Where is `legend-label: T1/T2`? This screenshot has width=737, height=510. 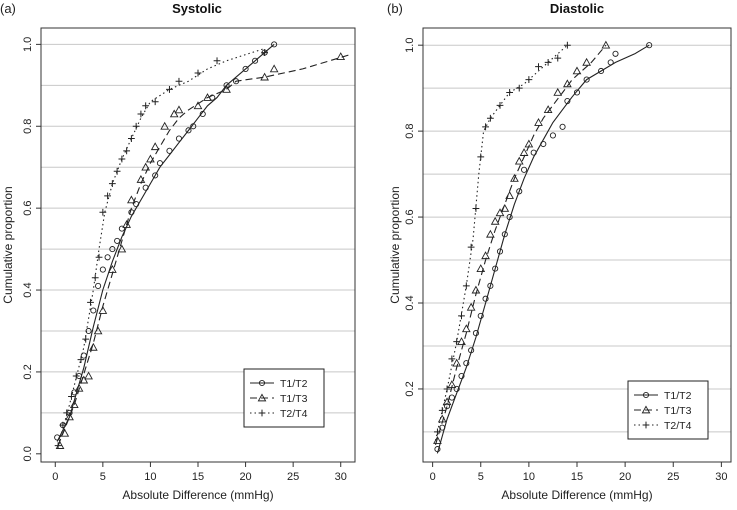
legend-label: T1/T2 is located at coordinates (678, 396).